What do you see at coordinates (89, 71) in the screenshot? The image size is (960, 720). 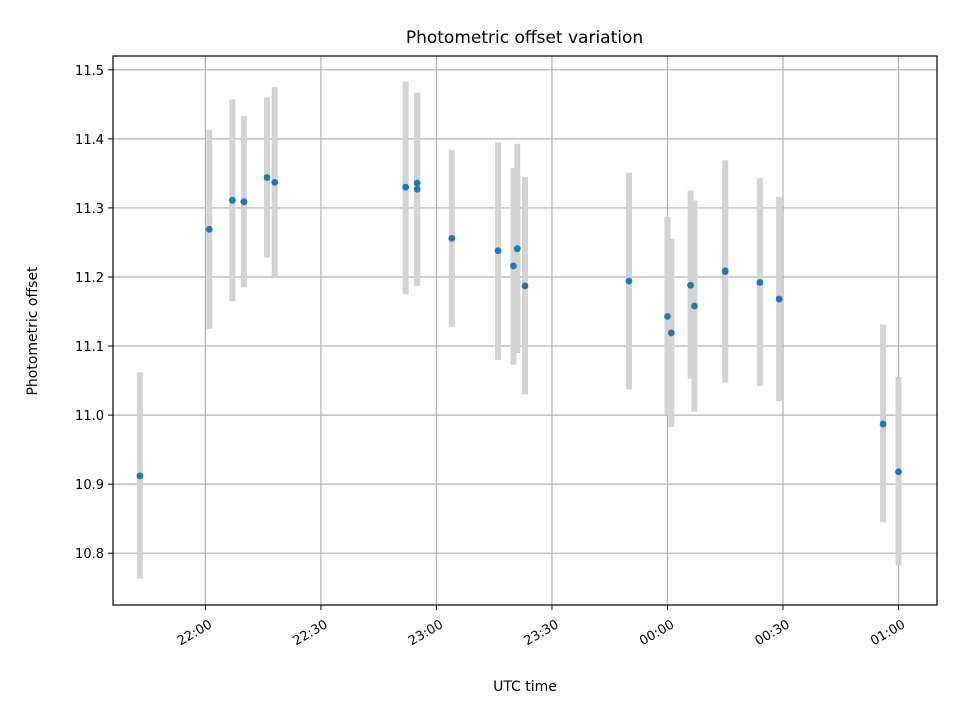 I see `y-tick-label: 11.5` at bounding box center [89, 71].